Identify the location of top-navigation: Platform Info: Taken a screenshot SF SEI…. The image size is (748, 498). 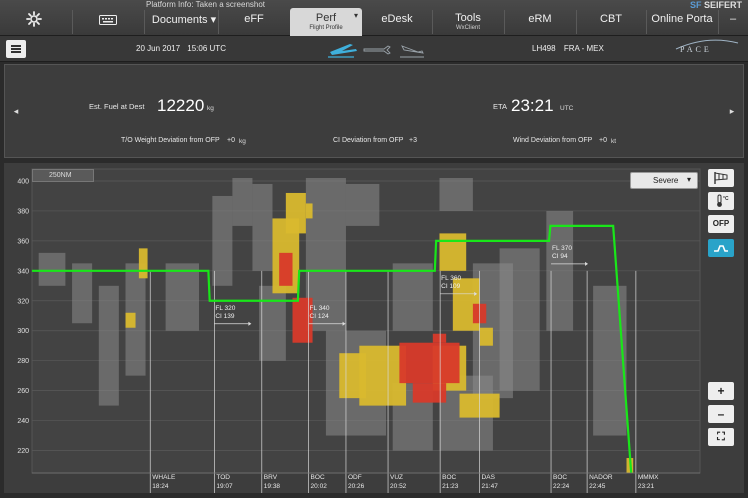
(374, 18).